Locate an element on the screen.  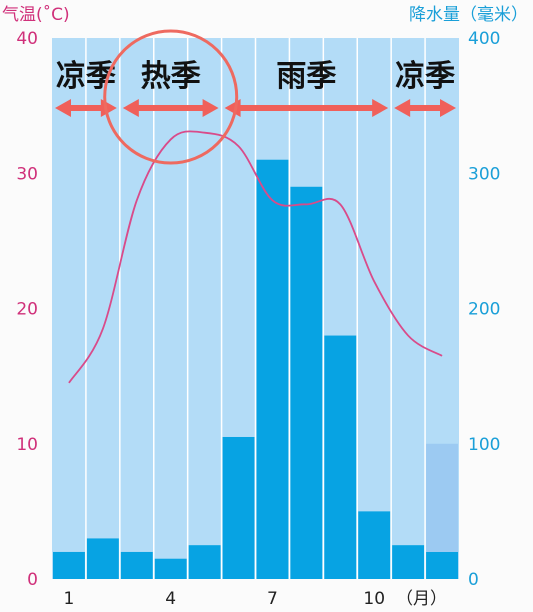
season-bands: 凉季 热季 雨季 凉季 is located at coordinates (255, 88).